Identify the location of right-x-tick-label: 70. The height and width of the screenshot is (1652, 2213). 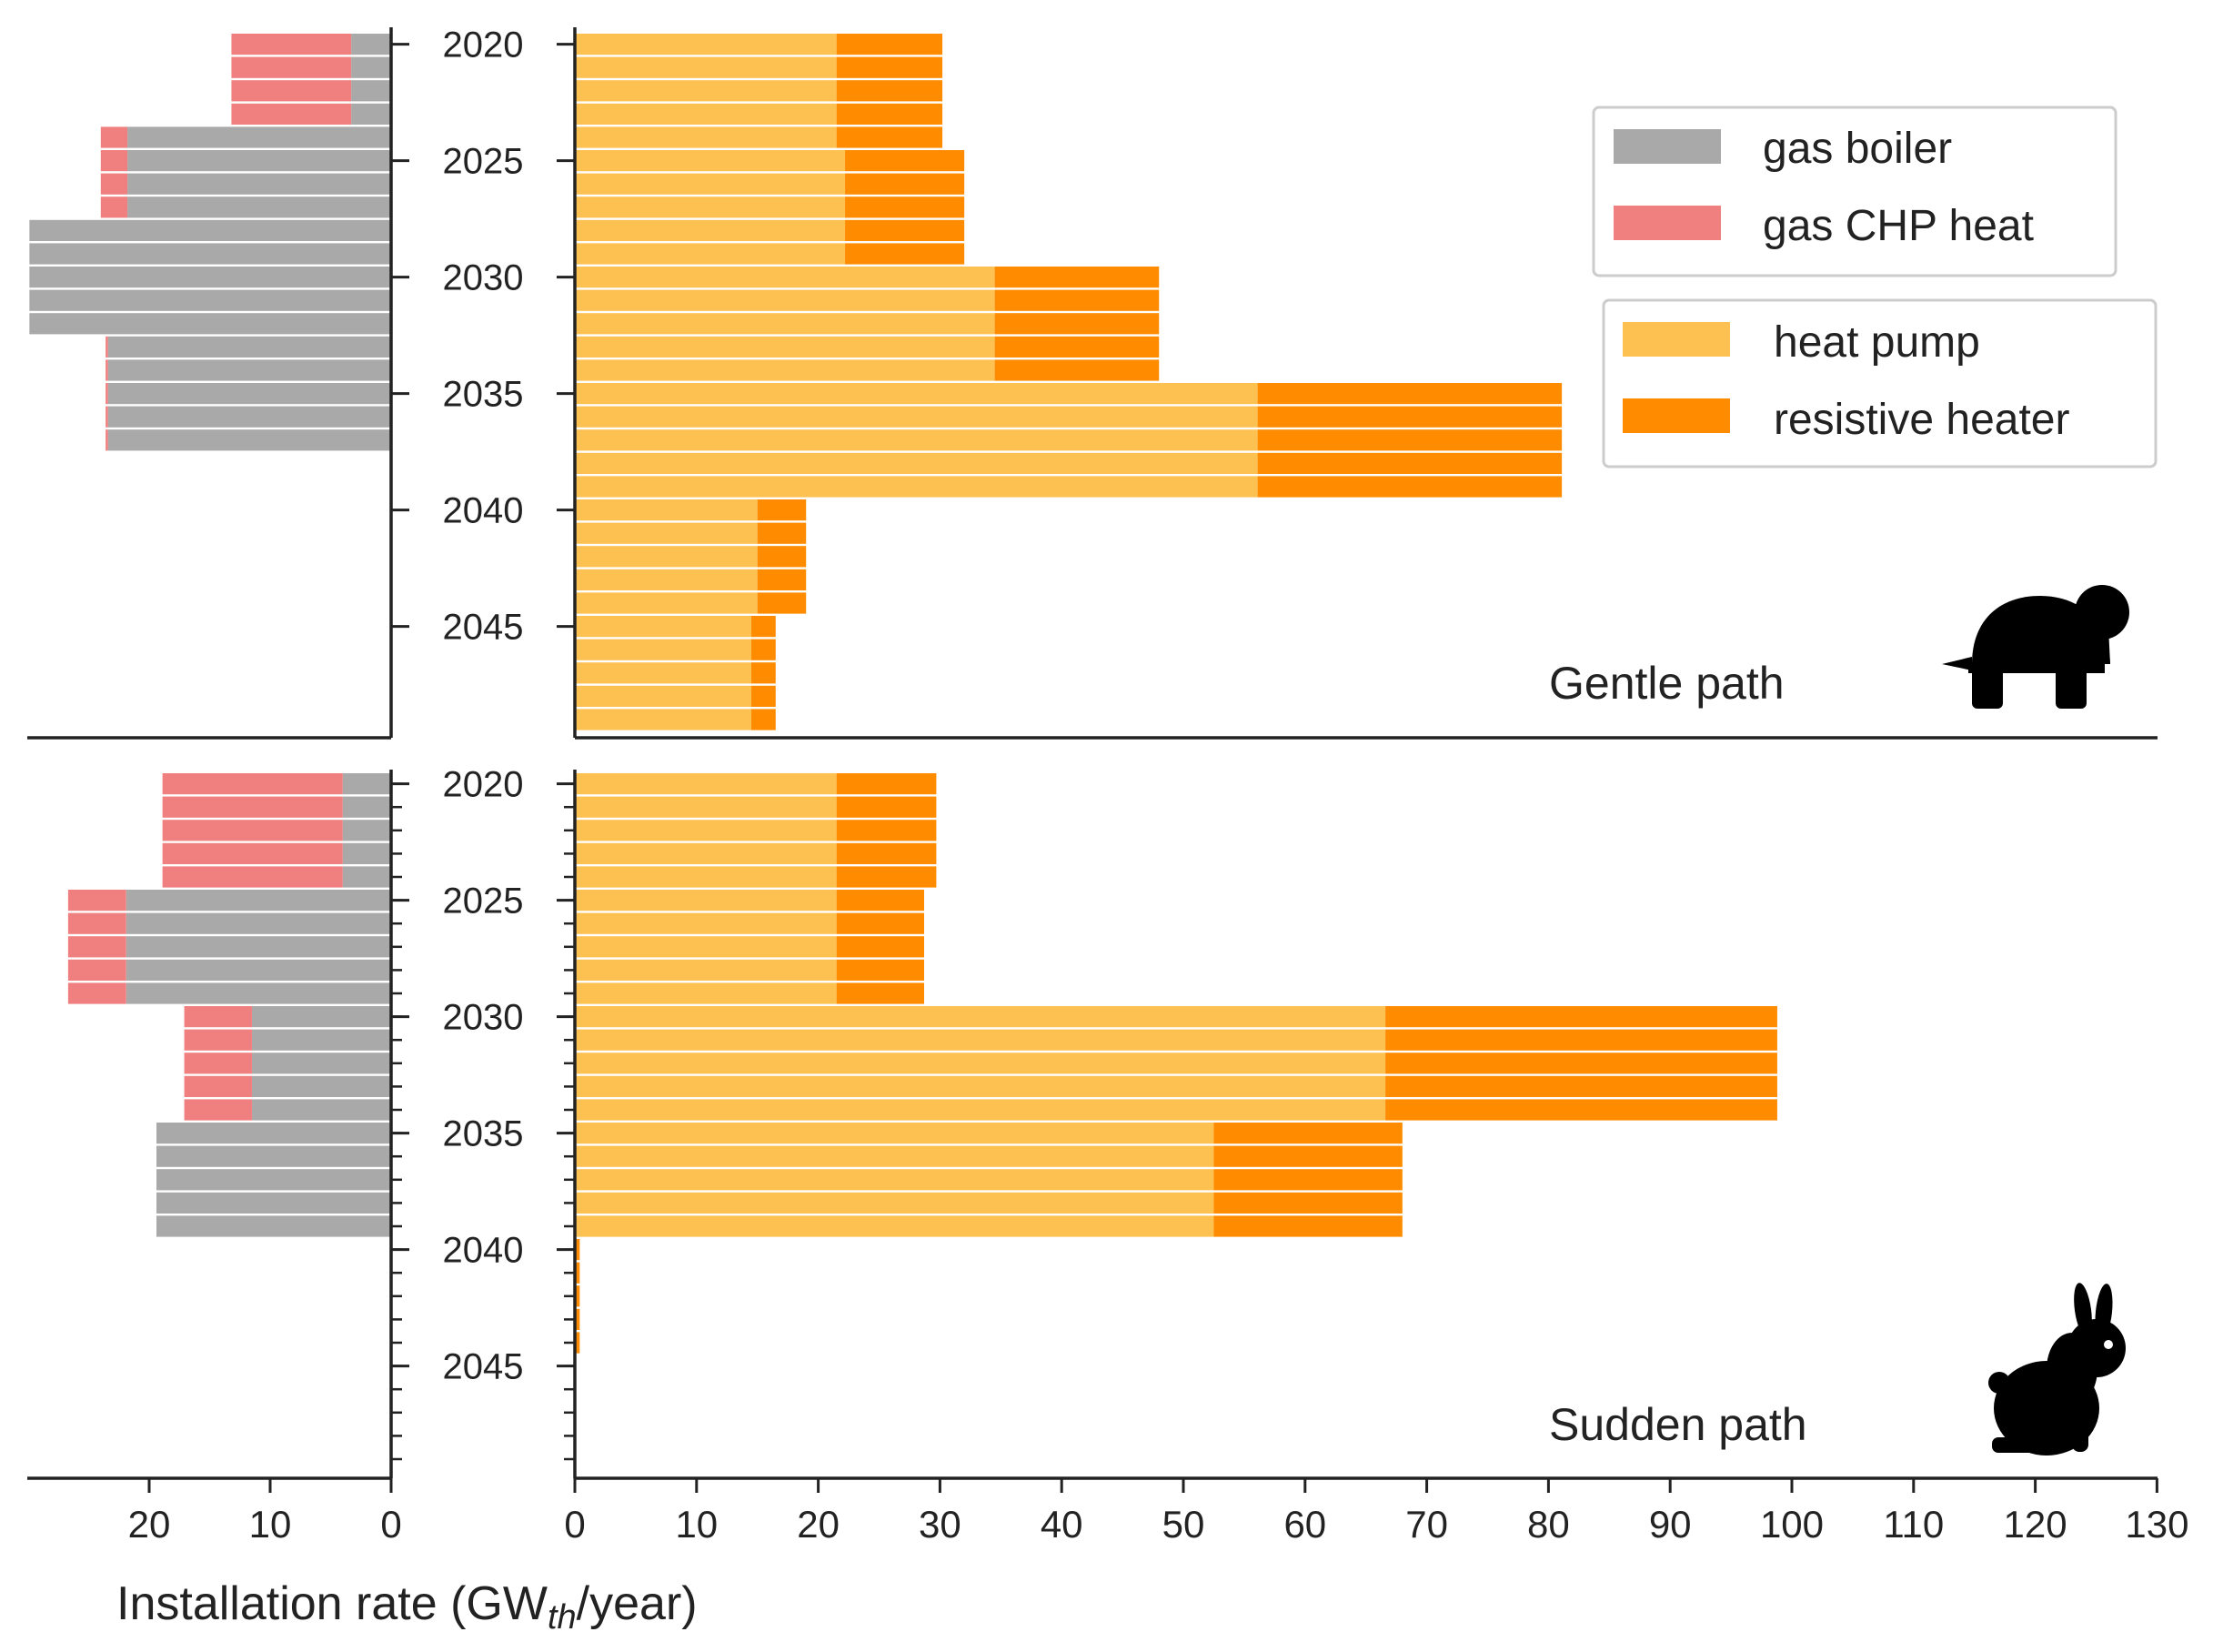
(1426, 1524).